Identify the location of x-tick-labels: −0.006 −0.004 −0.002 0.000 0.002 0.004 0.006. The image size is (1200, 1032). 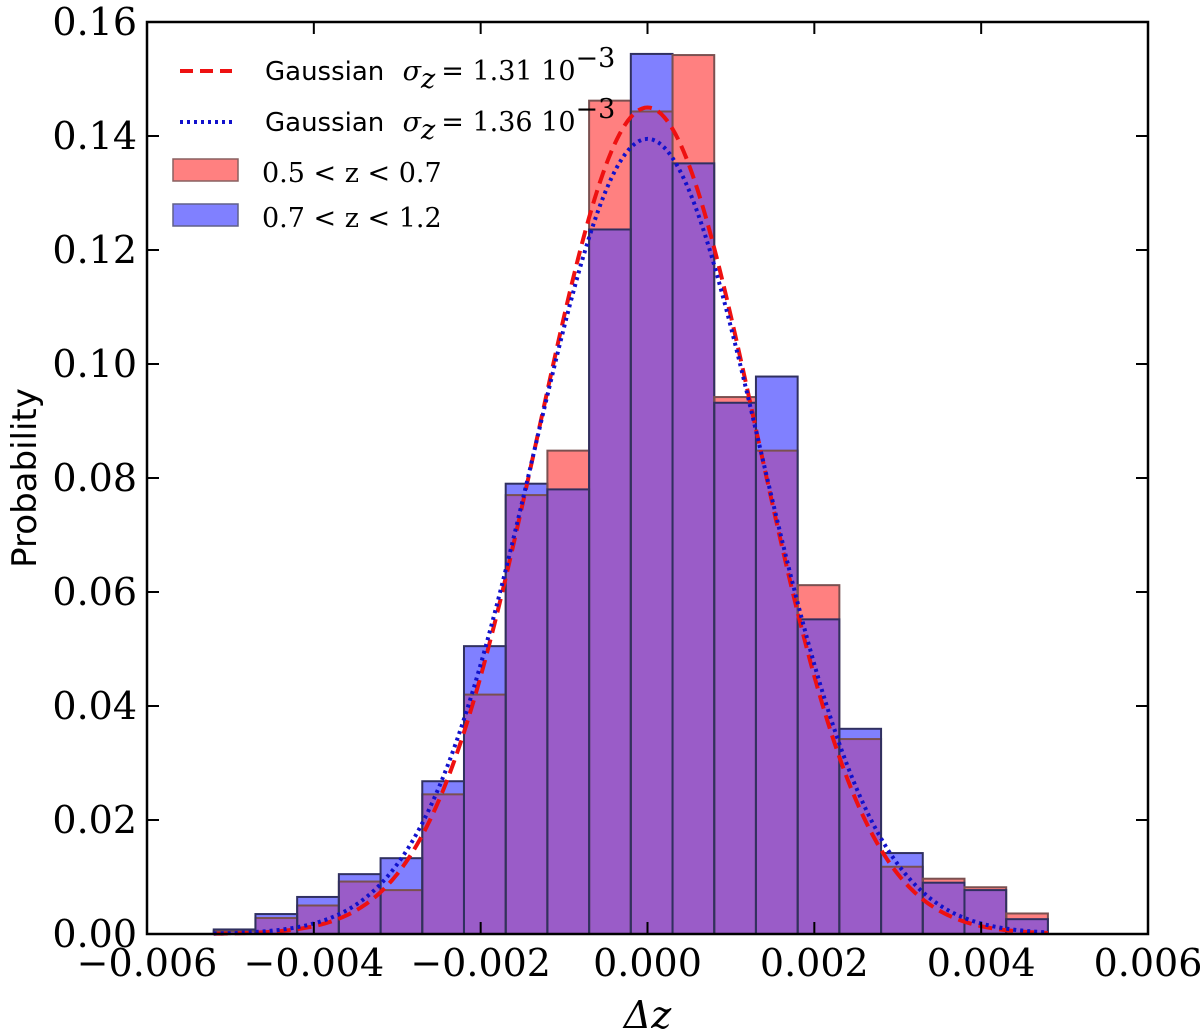
(638, 963).